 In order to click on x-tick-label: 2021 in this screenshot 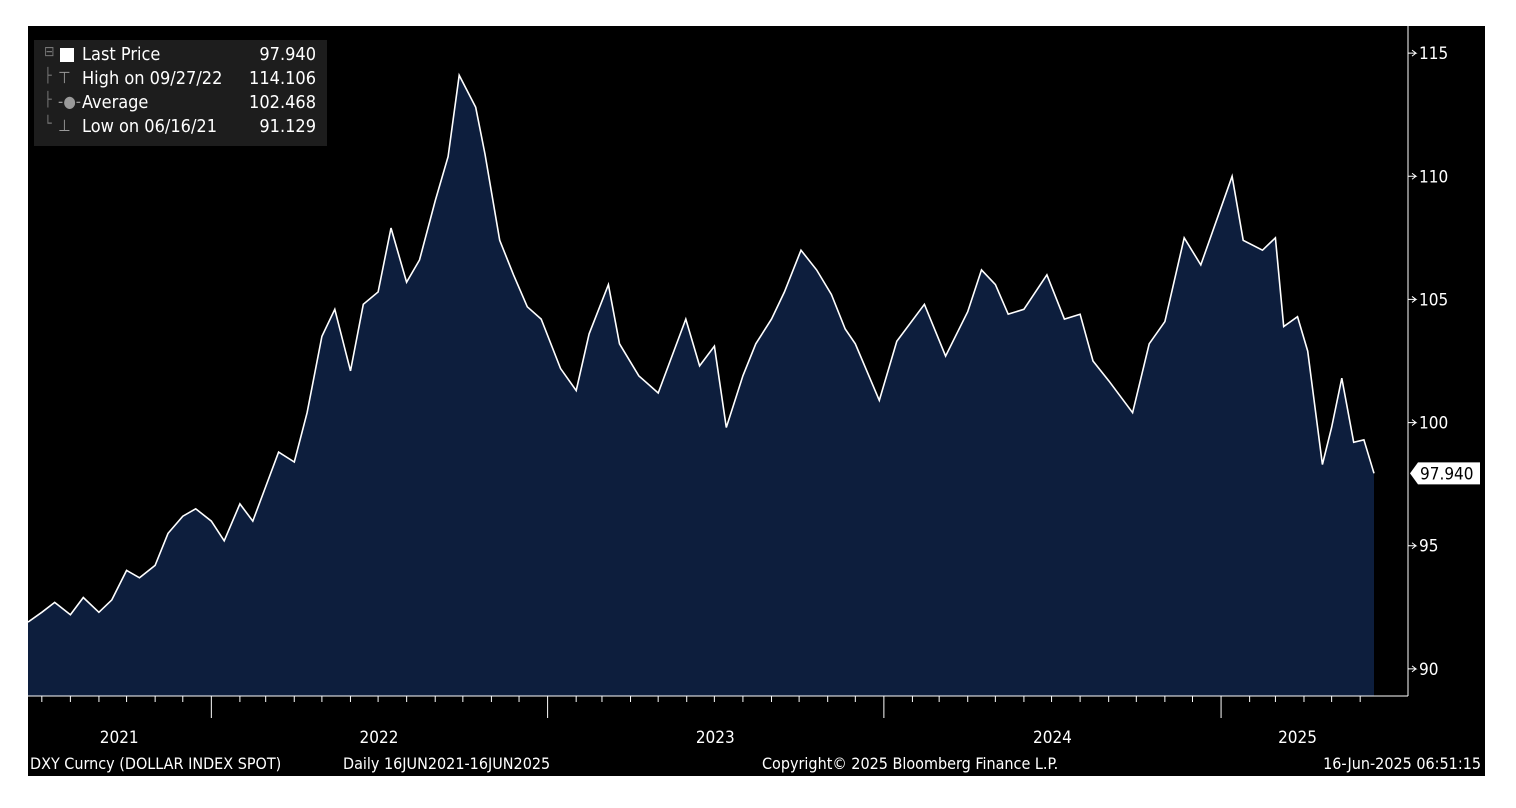, I will do `click(119, 738)`.